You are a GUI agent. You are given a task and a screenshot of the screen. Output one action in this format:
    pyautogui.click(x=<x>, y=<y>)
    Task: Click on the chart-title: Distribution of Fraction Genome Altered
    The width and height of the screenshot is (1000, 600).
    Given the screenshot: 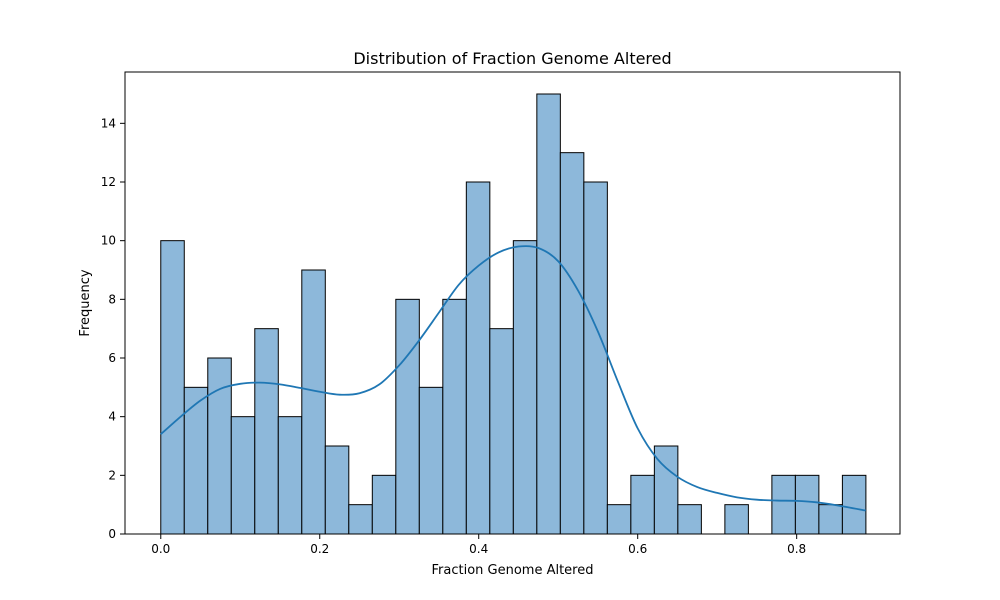 What is the action you would take?
    pyautogui.click(x=512, y=58)
    